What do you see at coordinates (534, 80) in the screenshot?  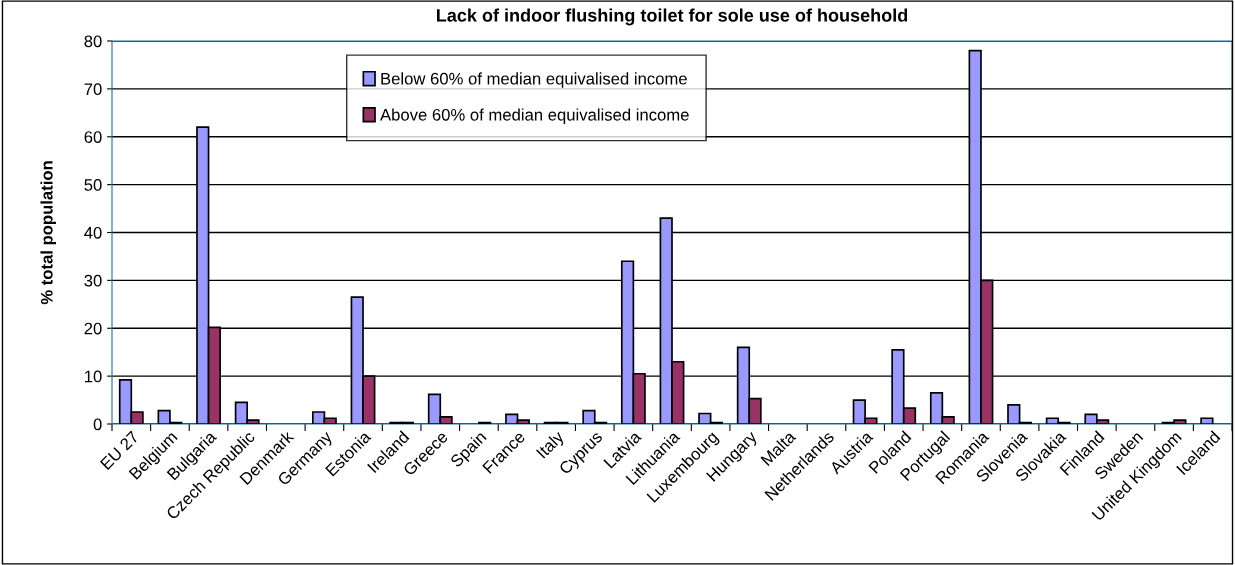 I see `legend-label: Below 60% of median equivalised income` at bounding box center [534, 80].